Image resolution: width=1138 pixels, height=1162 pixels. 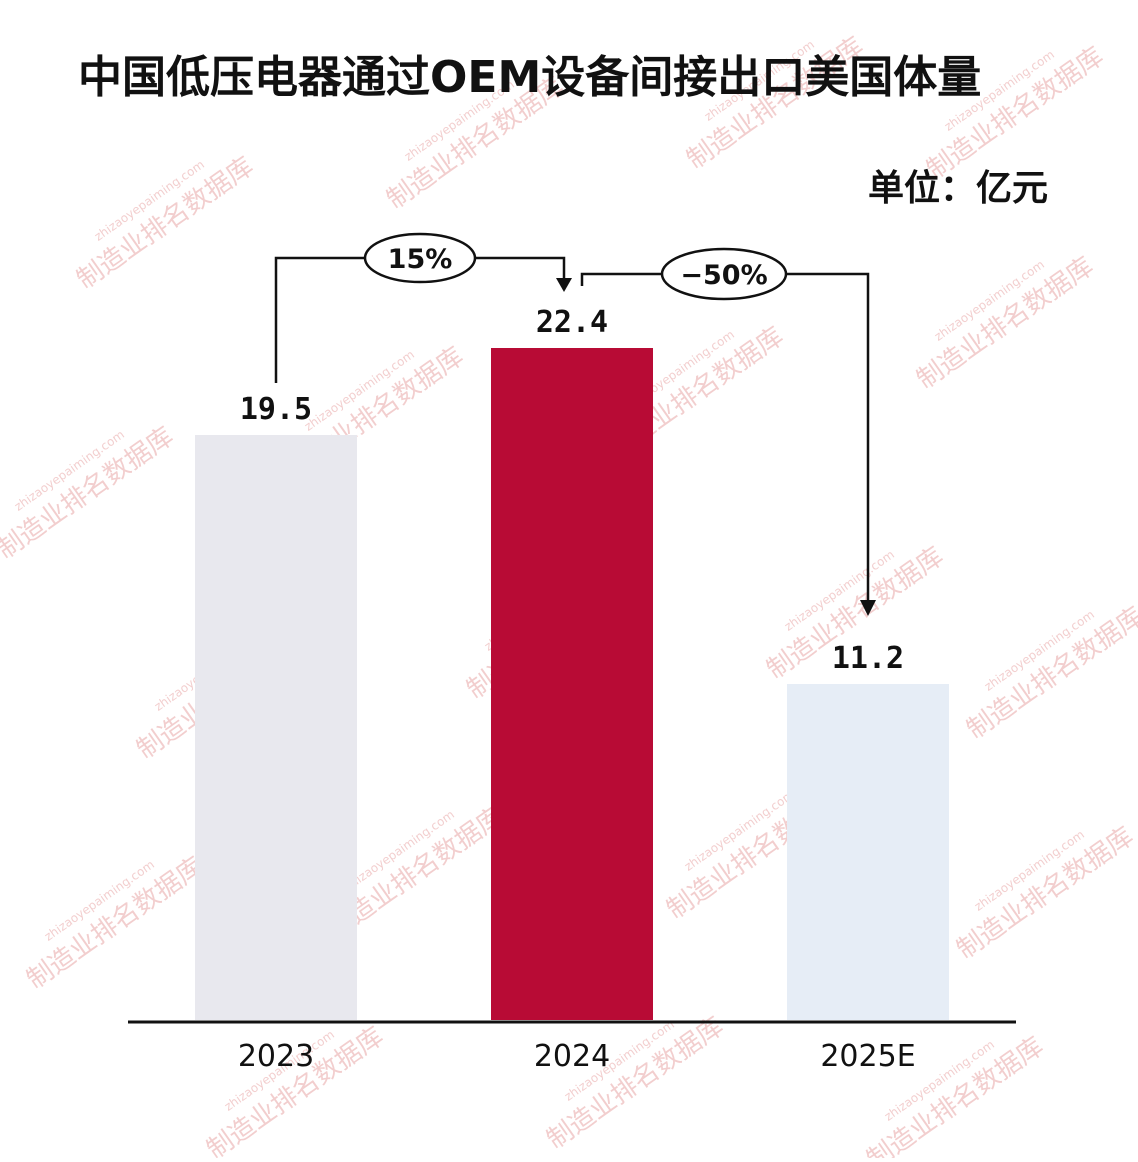 I want to click on arrowhead-2024, so click(x=564, y=285).